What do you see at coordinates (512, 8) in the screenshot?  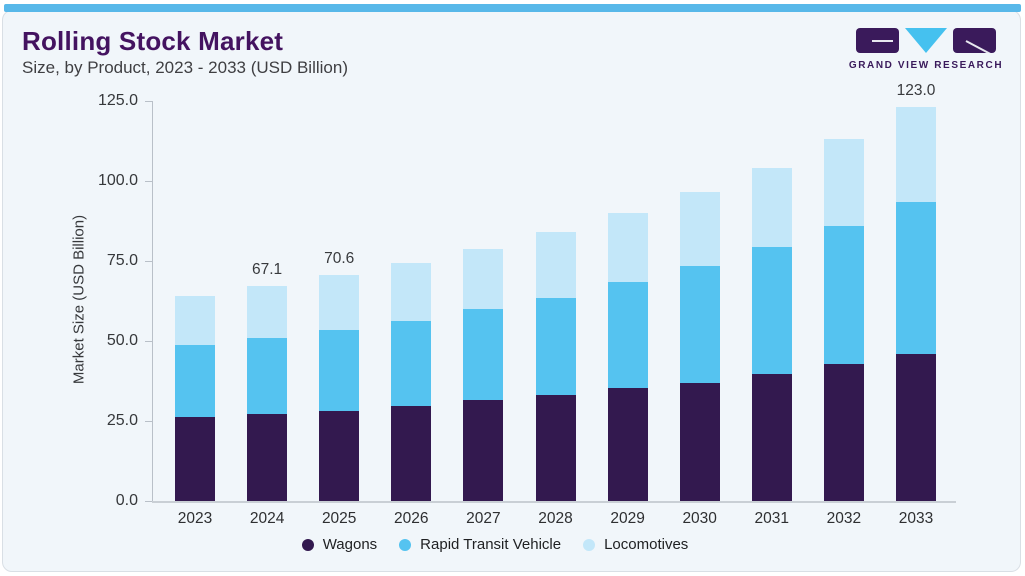 I see `brand-top-bar` at bounding box center [512, 8].